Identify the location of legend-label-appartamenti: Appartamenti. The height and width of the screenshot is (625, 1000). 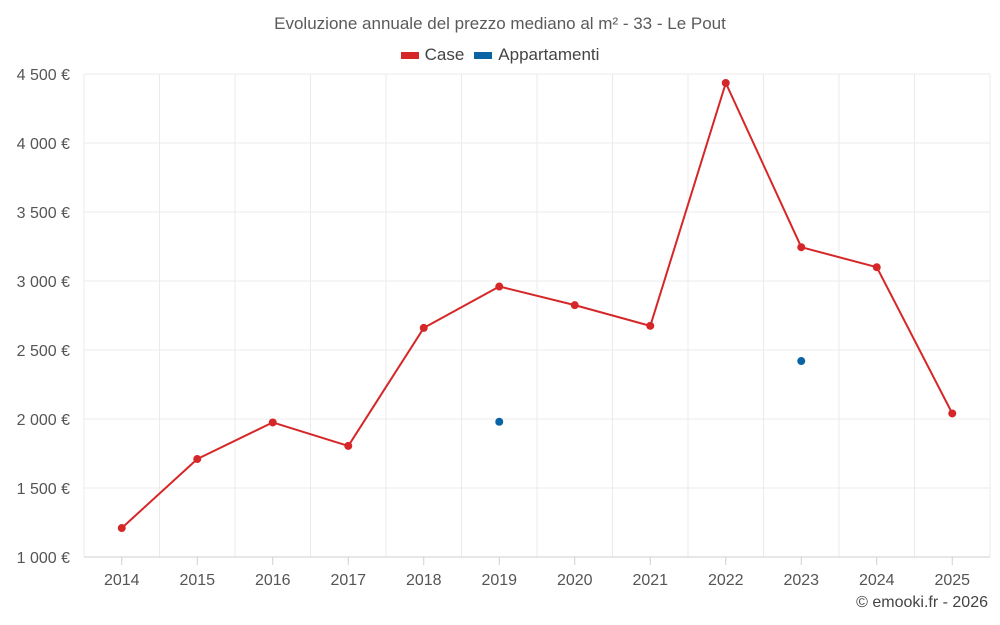
(549, 54).